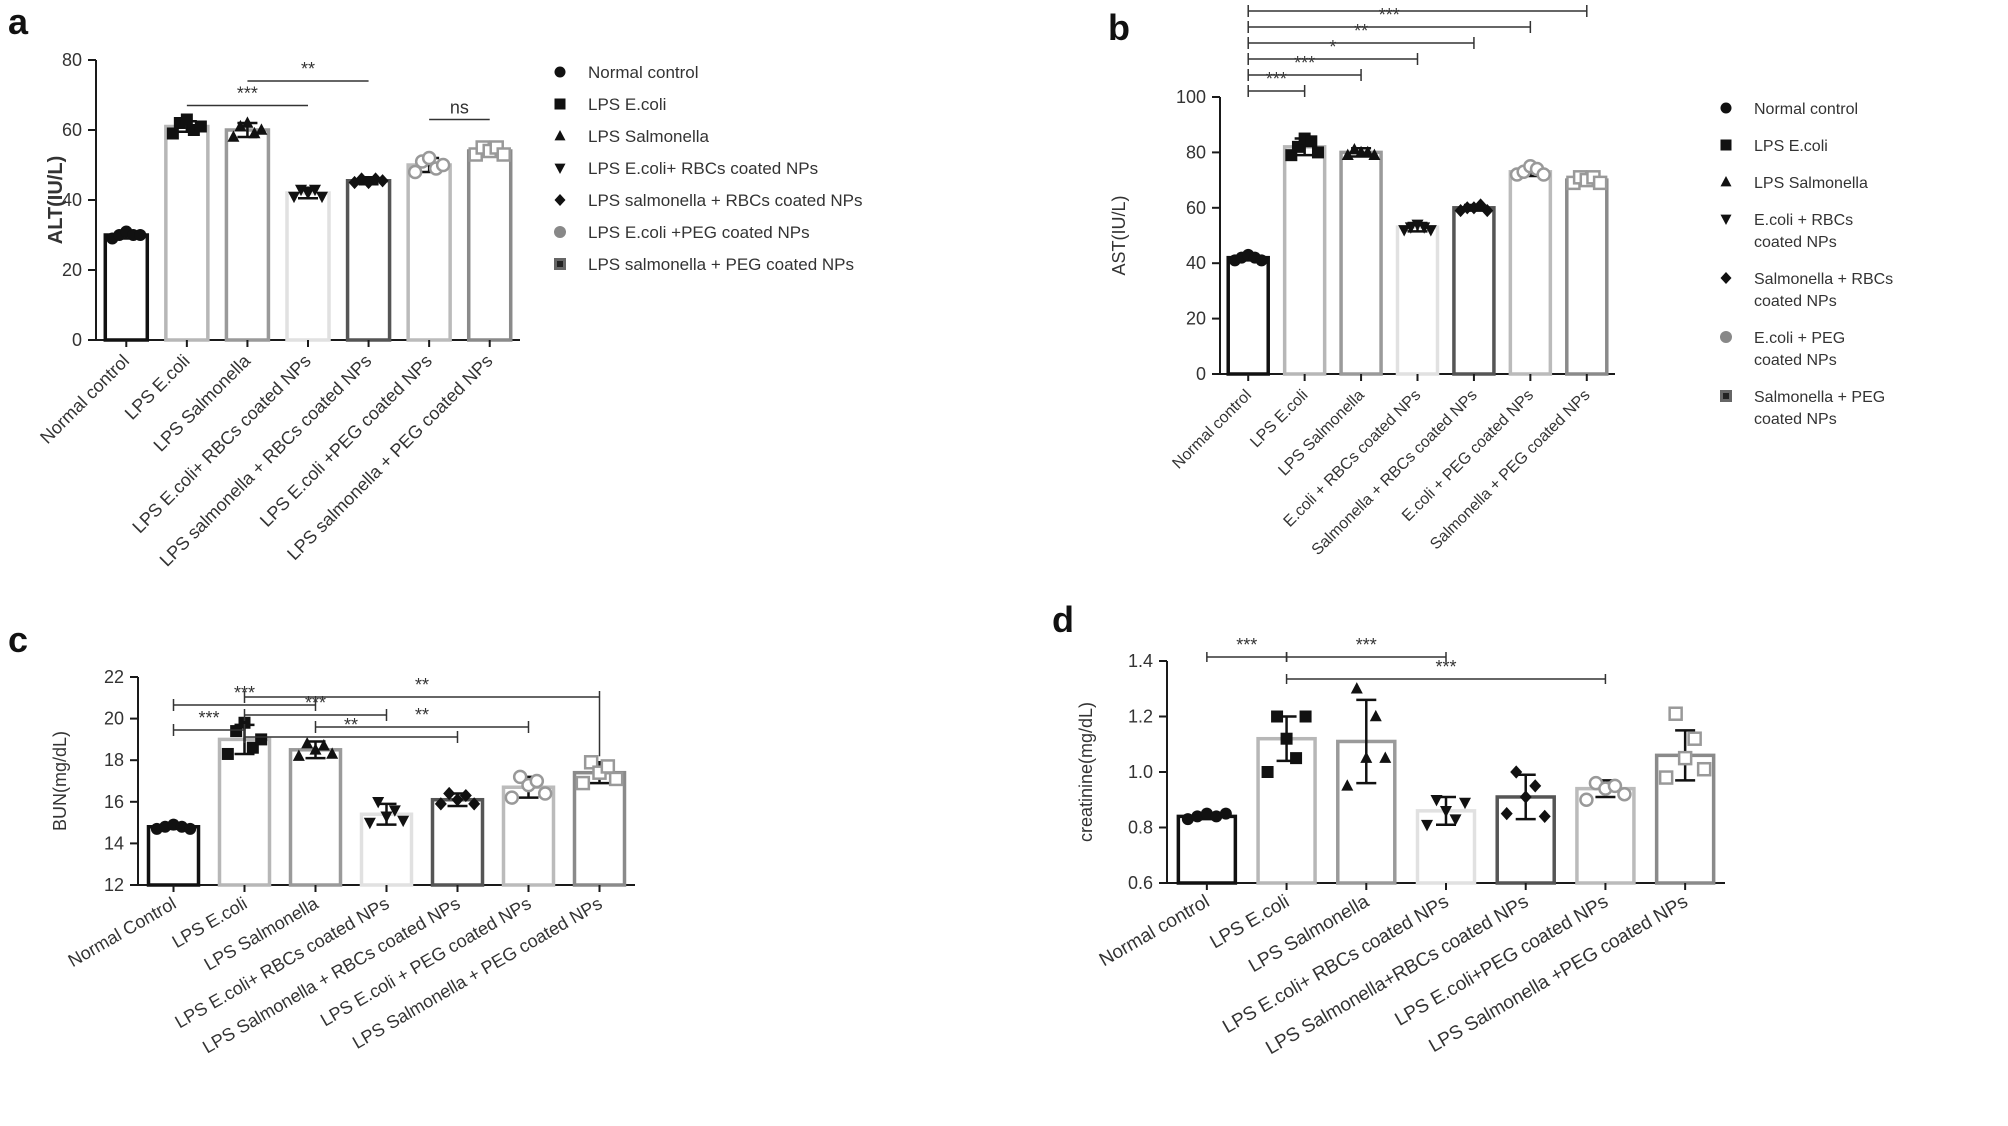 The height and width of the screenshot is (1126, 2008). I want to click on x-category-label: LPS salmonella + RBCs coated NPs, so click(266, 461).